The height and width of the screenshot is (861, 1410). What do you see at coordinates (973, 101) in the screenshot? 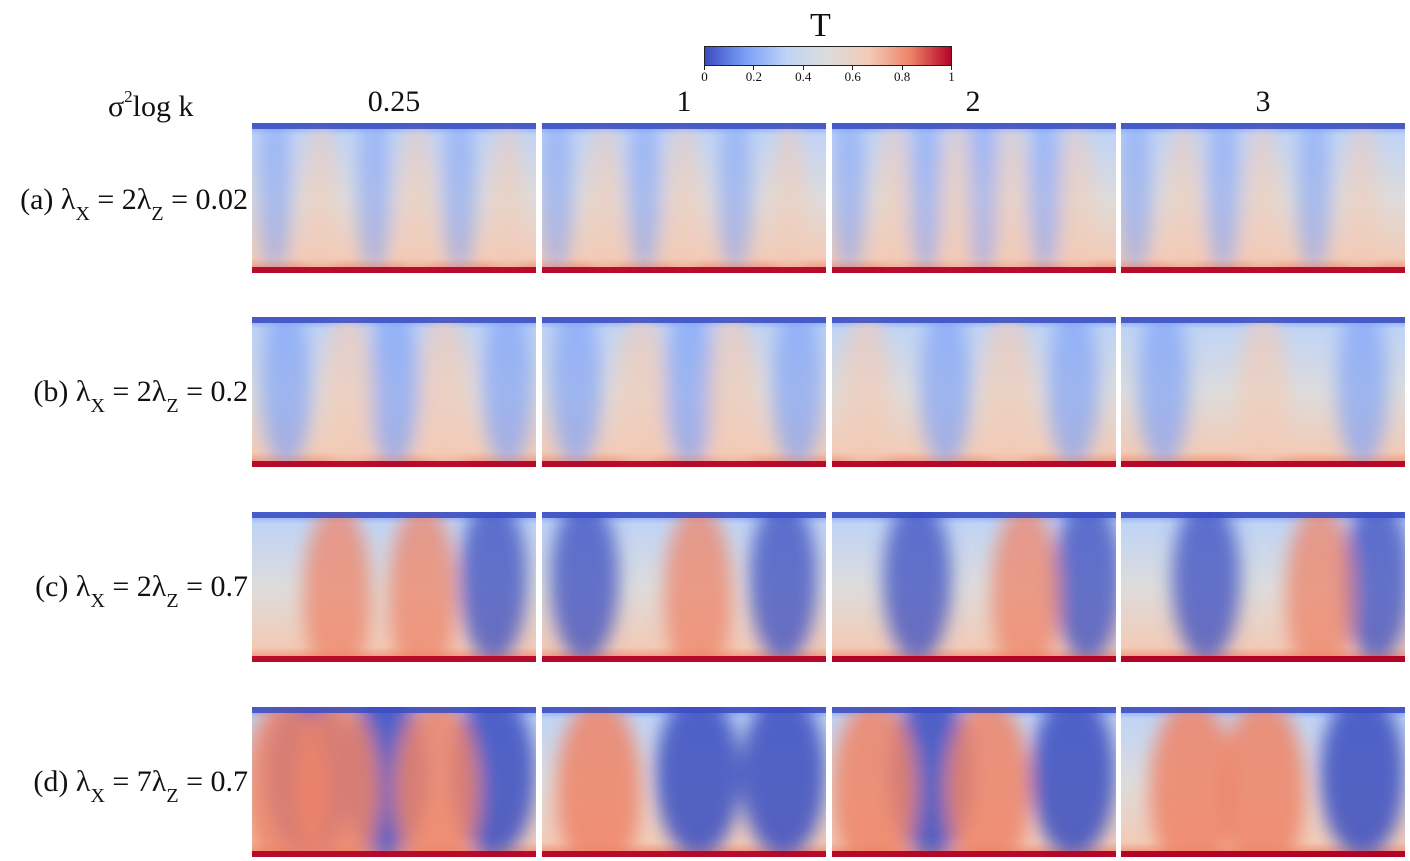
I see `column-header: 2` at bounding box center [973, 101].